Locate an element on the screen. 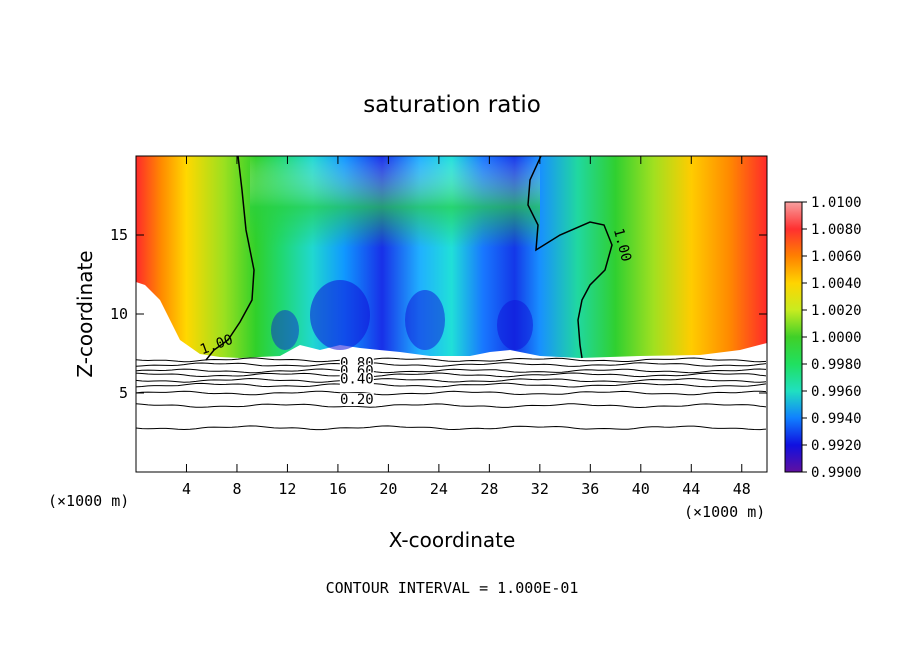 The image size is (904, 654). x-unit-label-left: (×1000 m) is located at coordinates (88, 501).